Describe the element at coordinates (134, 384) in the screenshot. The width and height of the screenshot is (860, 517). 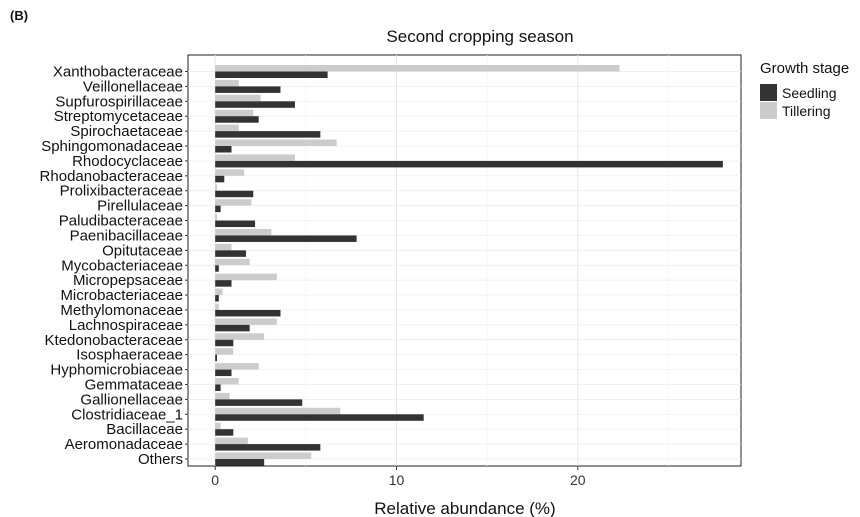
I see `y-tick-label: Gemmataceae` at that location.